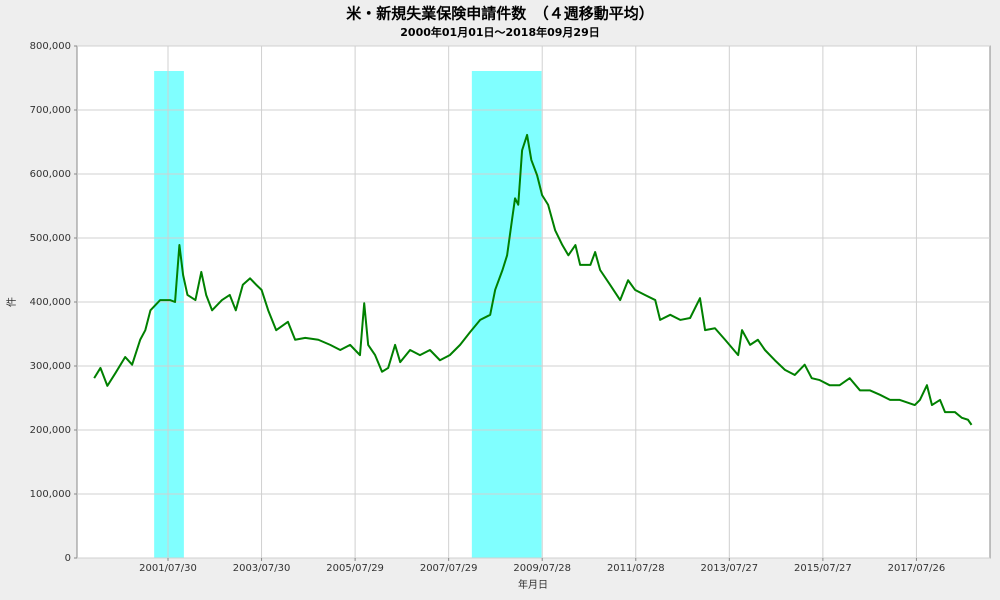  What do you see at coordinates (168, 568) in the screenshot?
I see `x-tick-label: 2001/07/30` at bounding box center [168, 568].